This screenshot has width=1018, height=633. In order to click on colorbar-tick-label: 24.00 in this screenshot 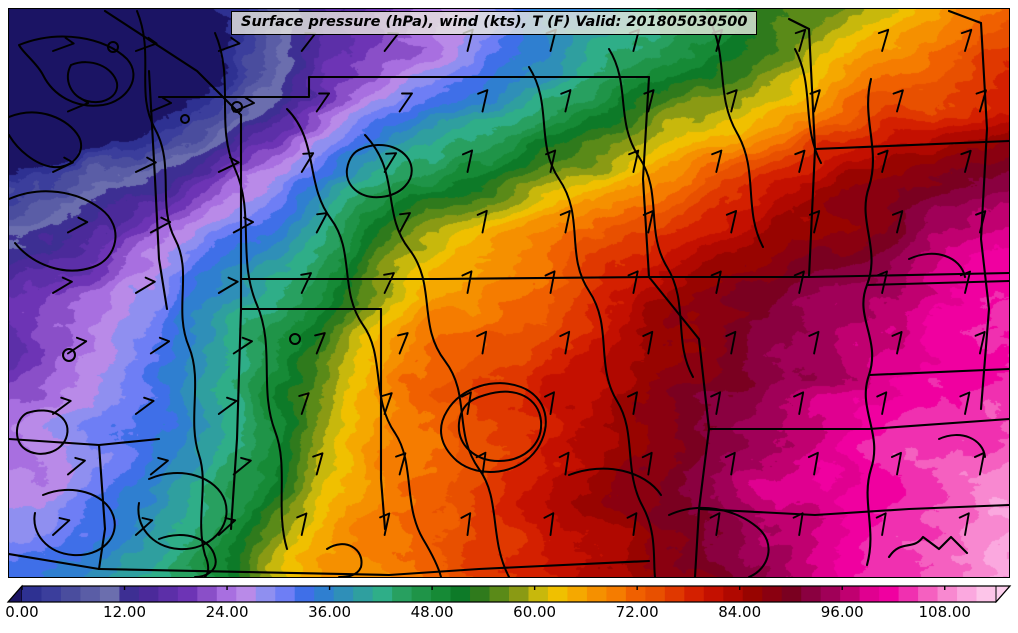, I will do `click(227, 612)`.